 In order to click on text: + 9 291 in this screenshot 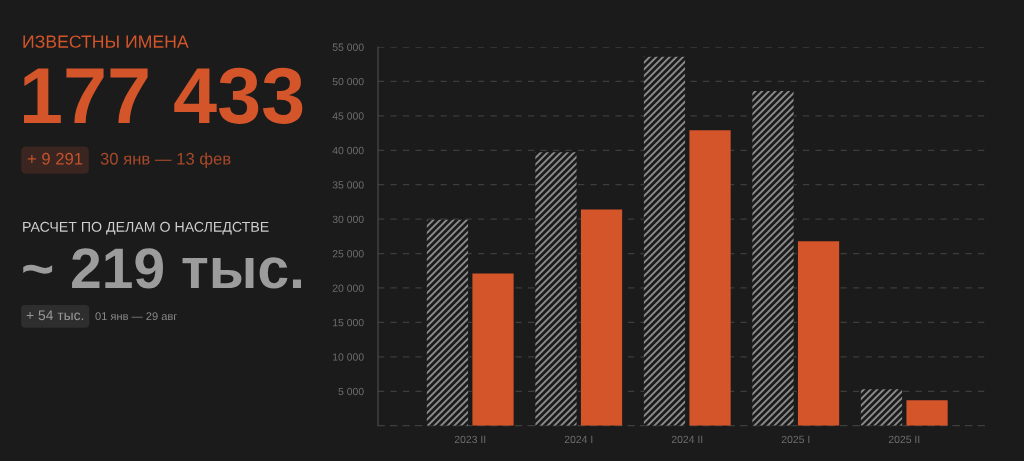, I will do `click(55, 158)`.